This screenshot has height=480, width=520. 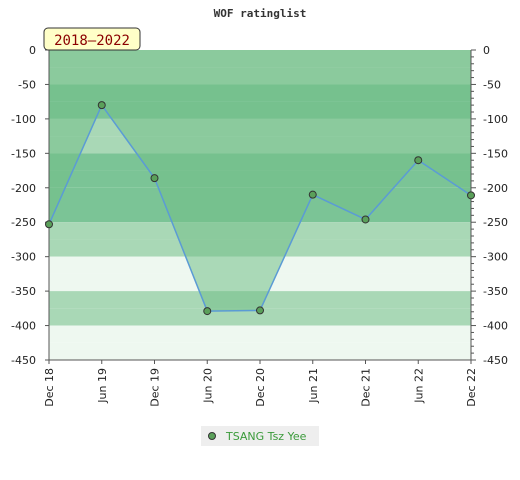 I want to click on y-tick-label-right: -300, so click(x=495, y=257).